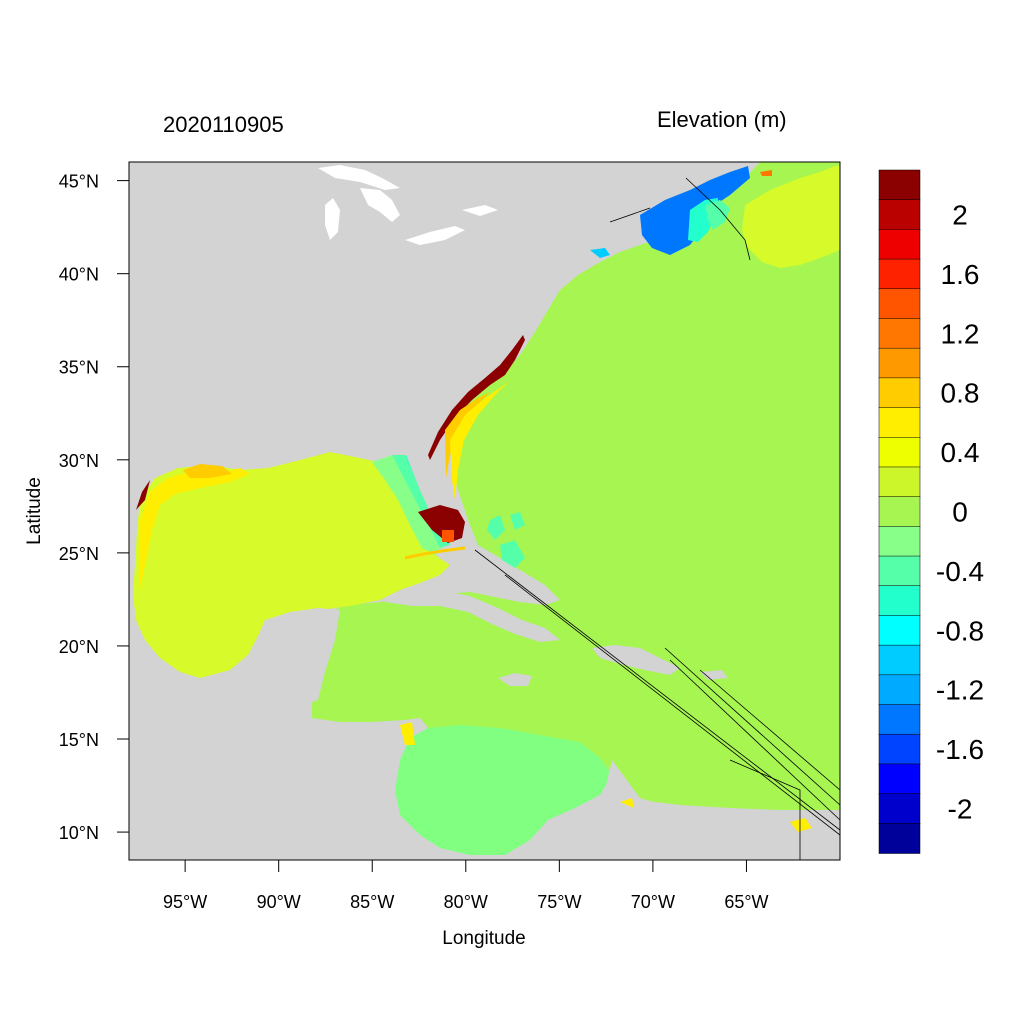 This screenshot has height=1024, width=1024. I want to click on colorbar-labels: 2 1.6 1.2 0.8 0.4 0 -0.4 -0.8 -1.2 -1.6 -2, so click(960, 512).